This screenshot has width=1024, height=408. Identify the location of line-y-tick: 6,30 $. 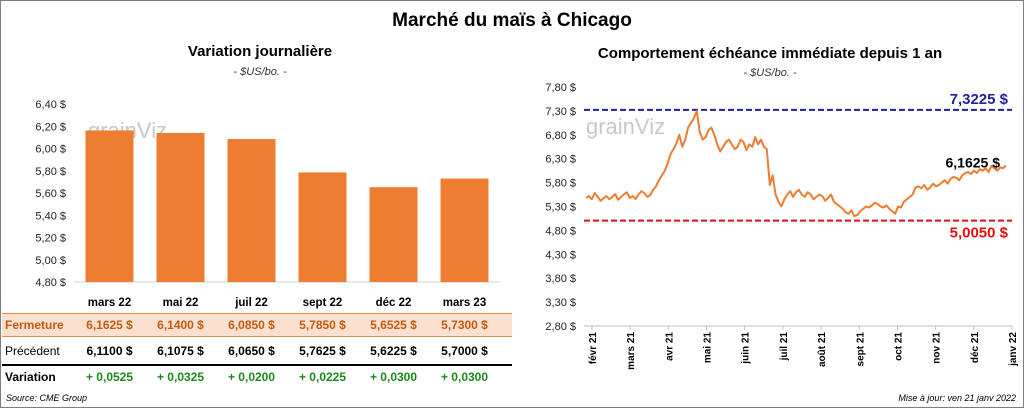
(560, 160).